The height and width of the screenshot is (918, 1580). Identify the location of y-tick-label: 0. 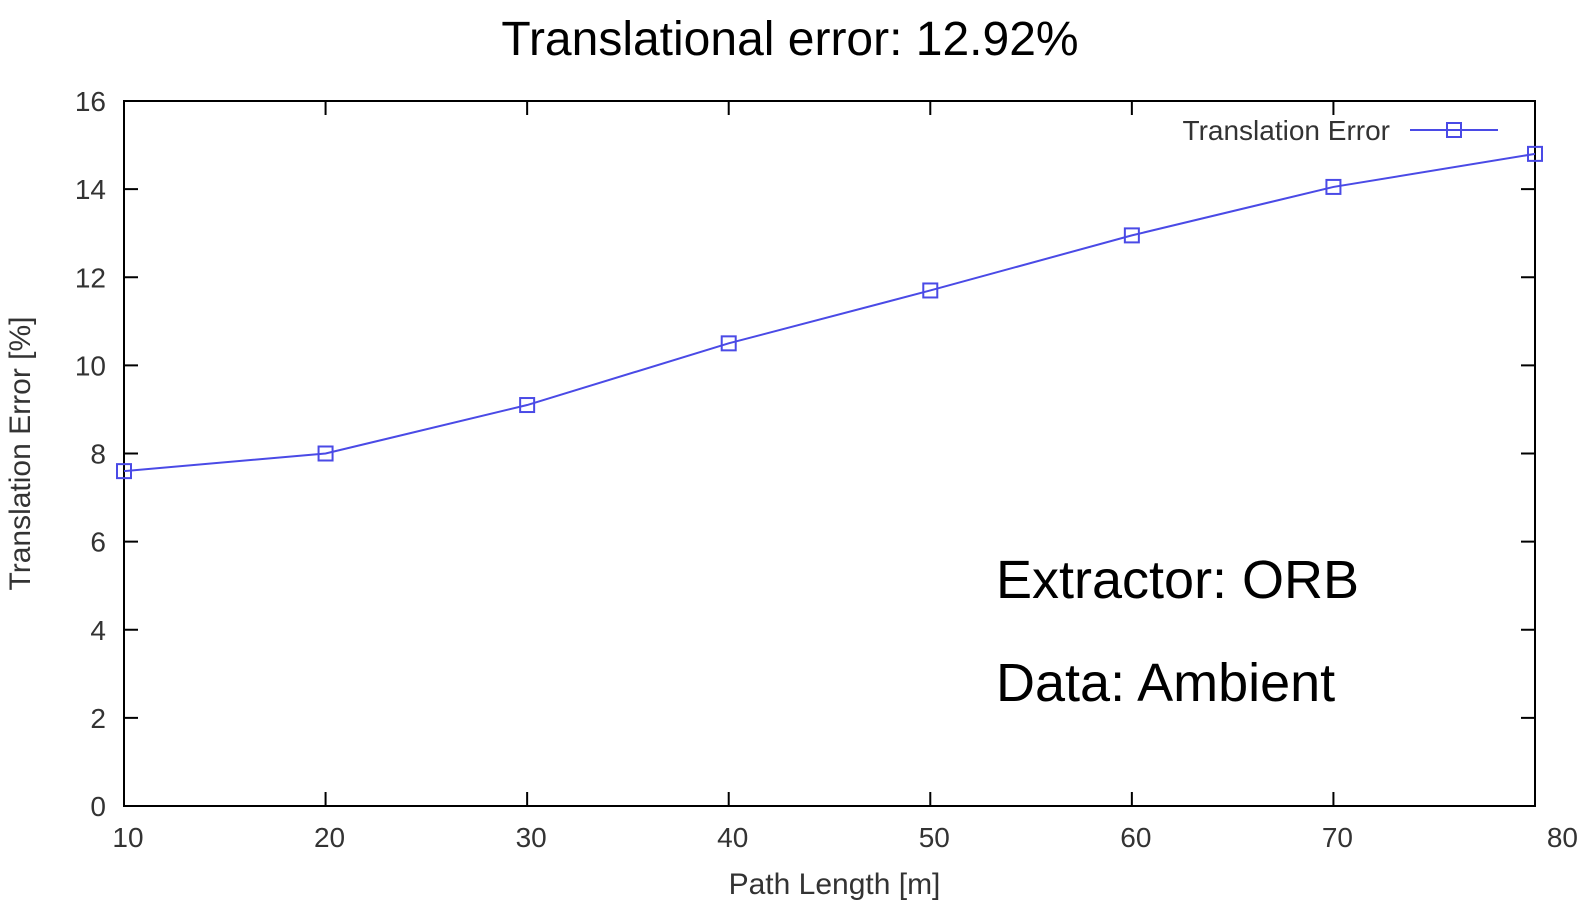
(98, 806).